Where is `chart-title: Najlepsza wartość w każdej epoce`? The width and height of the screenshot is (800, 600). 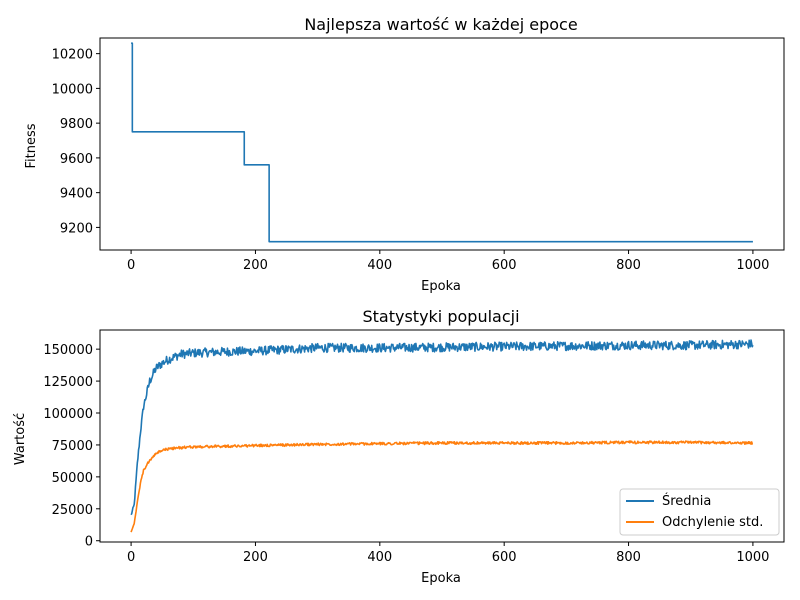
chart-title: Najlepsza wartość w każdej epoce is located at coordinates (440, 24).